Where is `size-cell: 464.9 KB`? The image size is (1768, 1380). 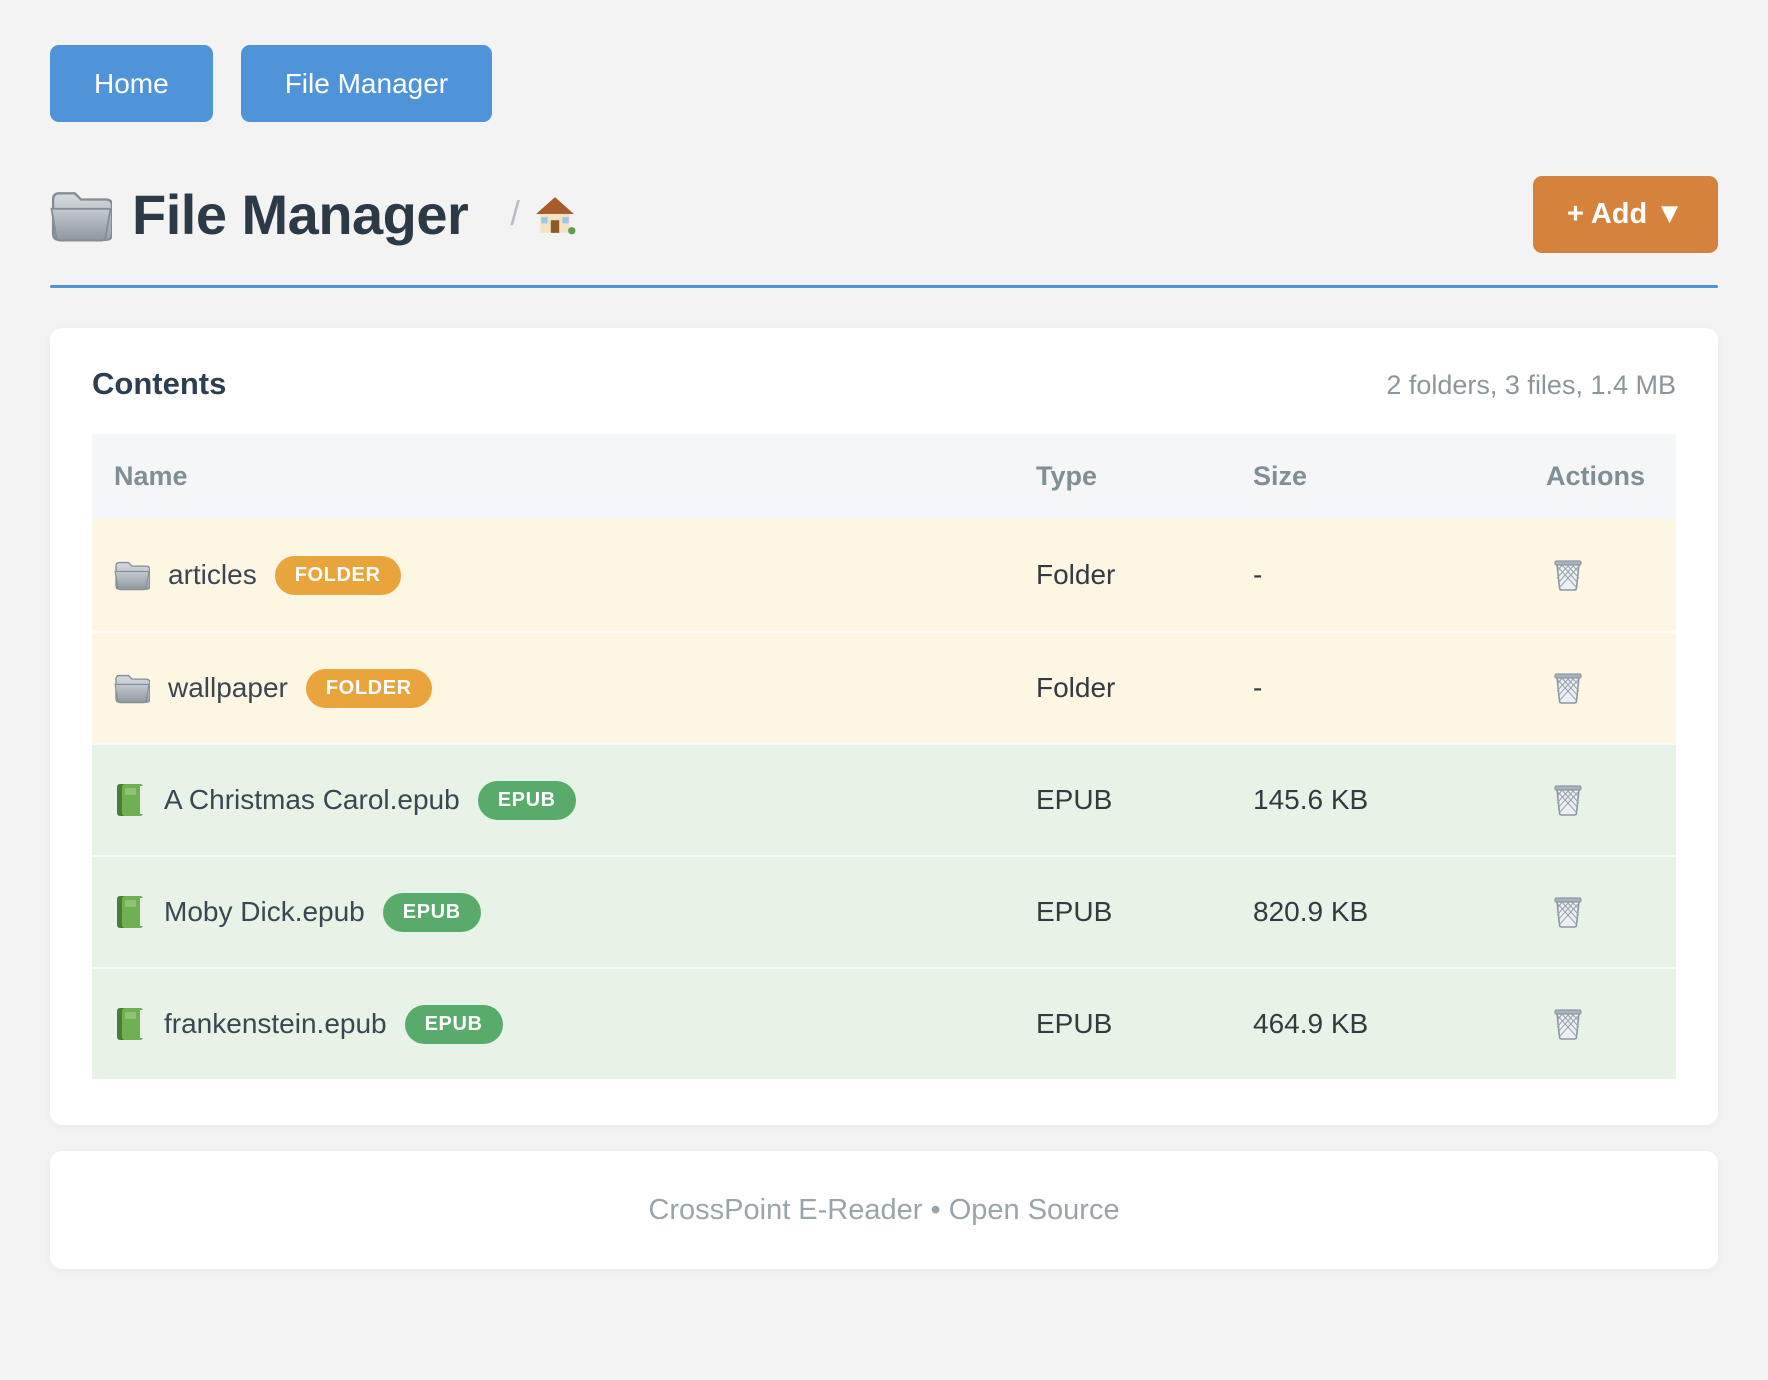
size-cell: 464.9 KB is located at coordinates (1311, 1023).